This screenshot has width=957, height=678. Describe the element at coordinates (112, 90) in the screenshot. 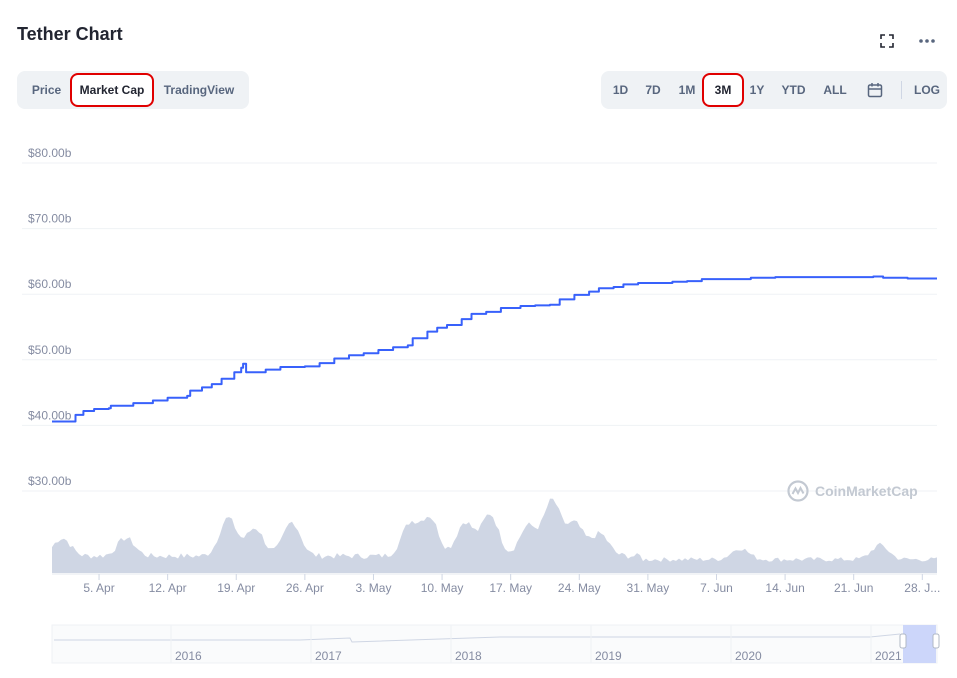

I see `tab-market-cap: Market Cap` at that location.